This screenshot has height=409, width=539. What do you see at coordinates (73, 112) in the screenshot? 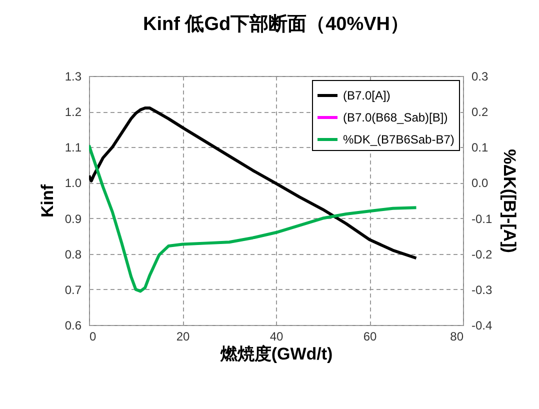
I see `y-tick-label: 1.2` at bounding box center [73, 112].